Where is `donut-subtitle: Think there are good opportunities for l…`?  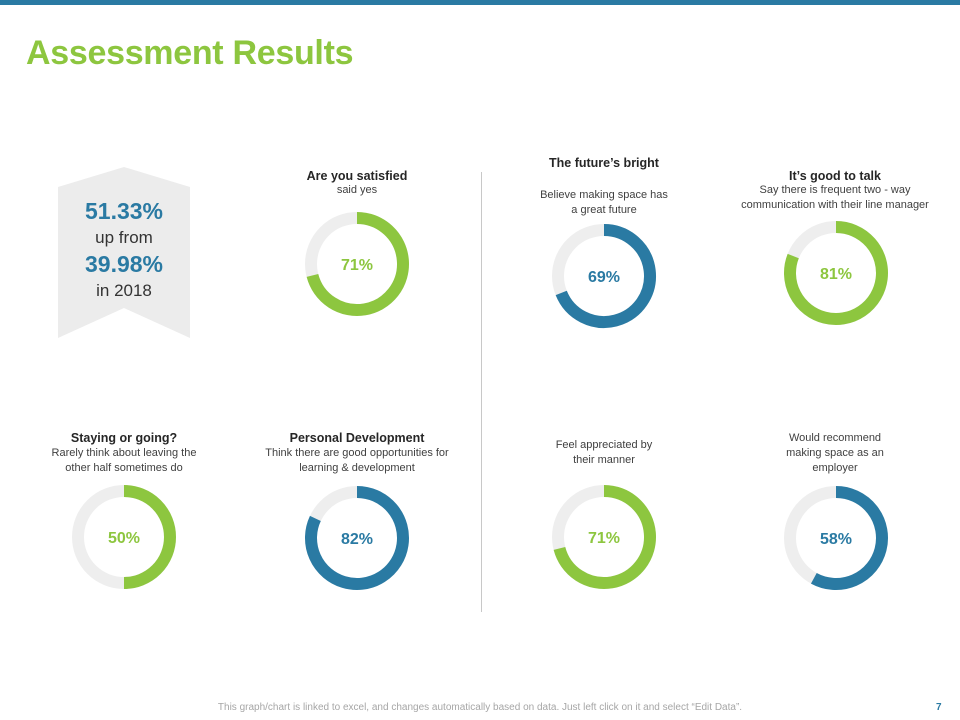 donut-subtitle: Think there are good opportunities for l… is located at coordinates (357, 460).